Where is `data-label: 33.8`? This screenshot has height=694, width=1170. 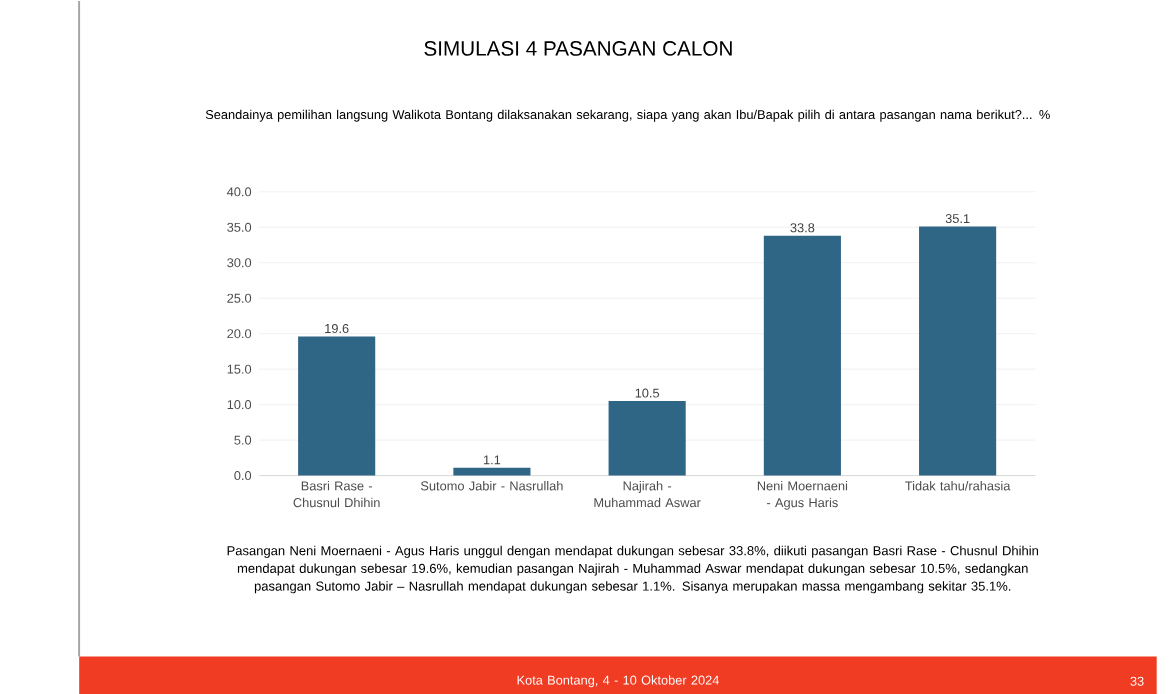
data-label: 33.8 is located at coordinates (802, 228).